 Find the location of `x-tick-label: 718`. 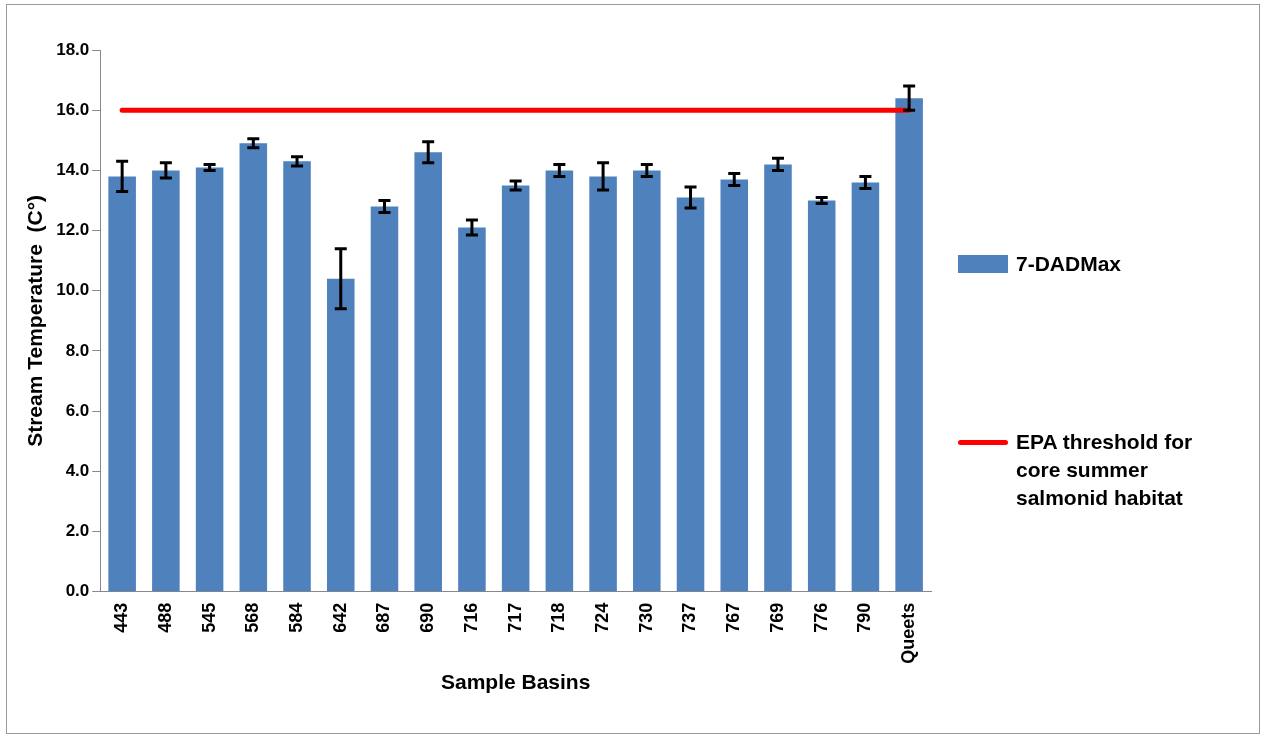

x-tick-label: 718 is located at coordinates (558, 617).